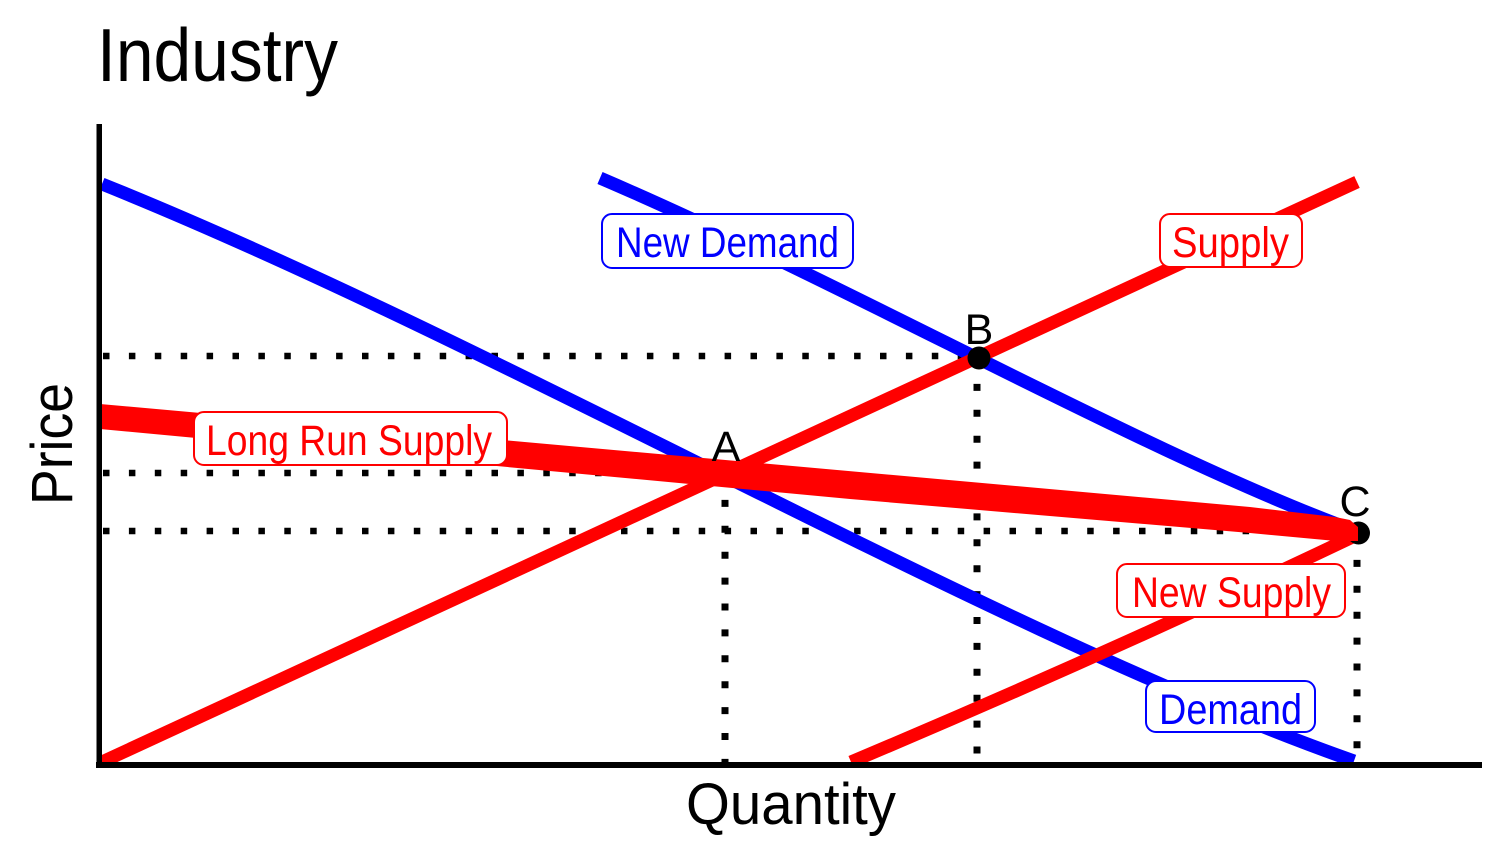  Describe the element at coordinates (1354, 502) in the screenshot. I see `svg-text: C` at that location.